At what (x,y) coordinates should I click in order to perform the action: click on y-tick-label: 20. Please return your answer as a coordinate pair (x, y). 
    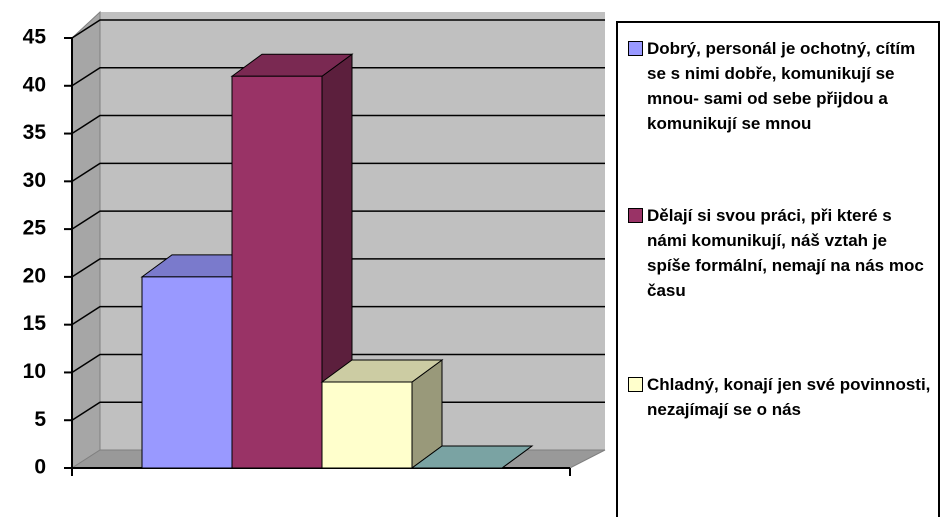
    Looking at the image, I should click on (34, 275).